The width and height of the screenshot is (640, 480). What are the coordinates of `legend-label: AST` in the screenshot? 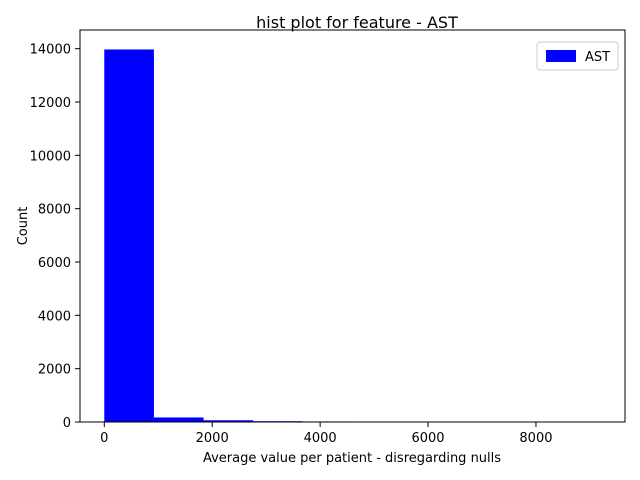 It's located at (597, 57).